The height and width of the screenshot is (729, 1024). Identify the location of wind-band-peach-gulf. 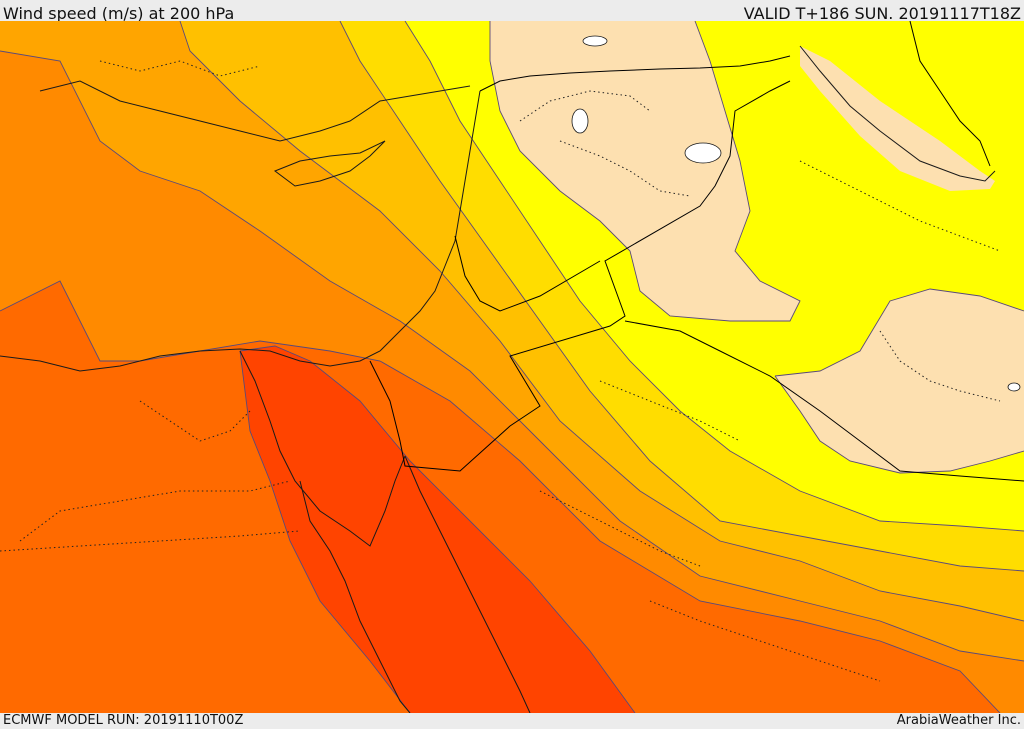
(897, 118).